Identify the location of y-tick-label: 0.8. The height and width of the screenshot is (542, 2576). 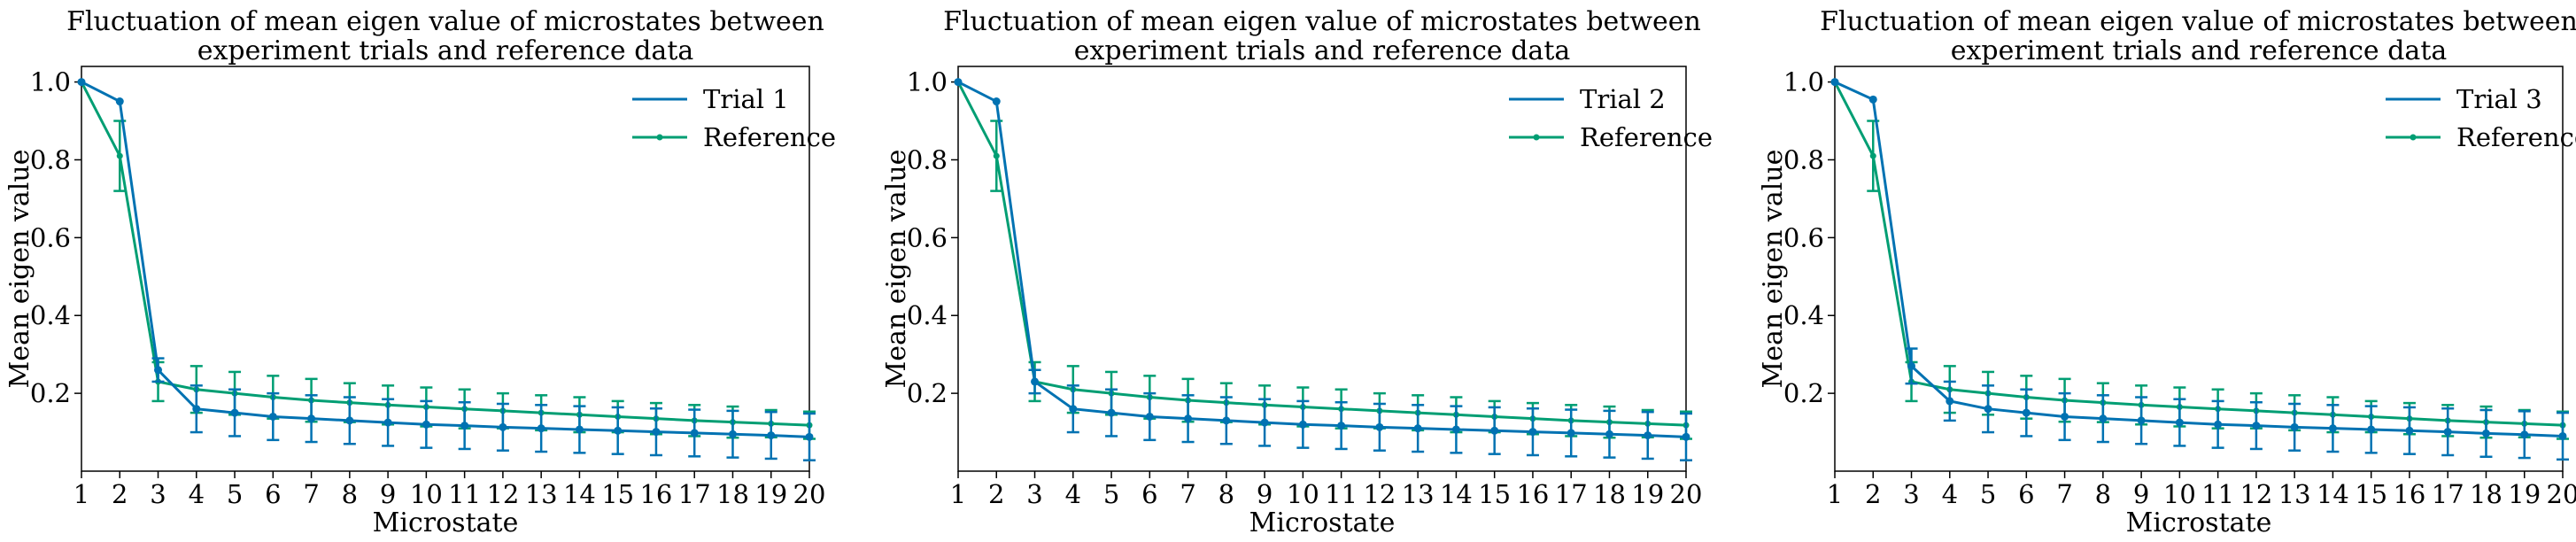
(50, 159).